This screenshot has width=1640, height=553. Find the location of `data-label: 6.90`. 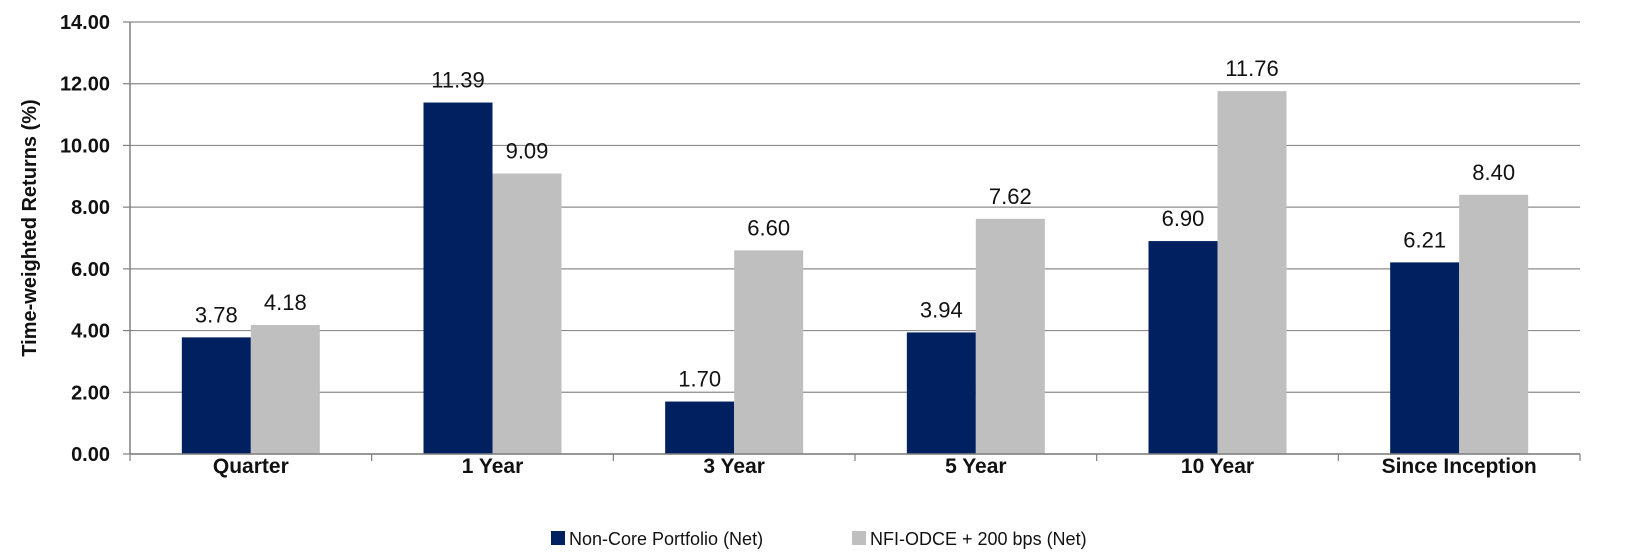

data-label: 6.90 is located at coordinates (1183, 218).